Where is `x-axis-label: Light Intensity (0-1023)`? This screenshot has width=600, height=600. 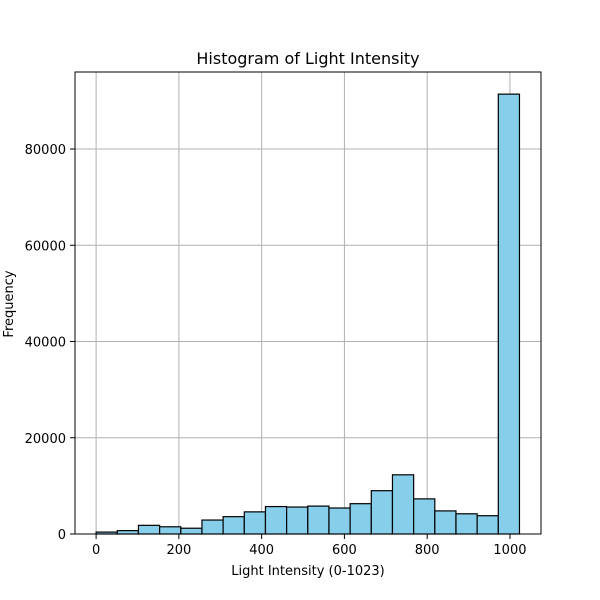 x-axis-label: Light Intensity (0-1023) is located at coordinates (307, 571).